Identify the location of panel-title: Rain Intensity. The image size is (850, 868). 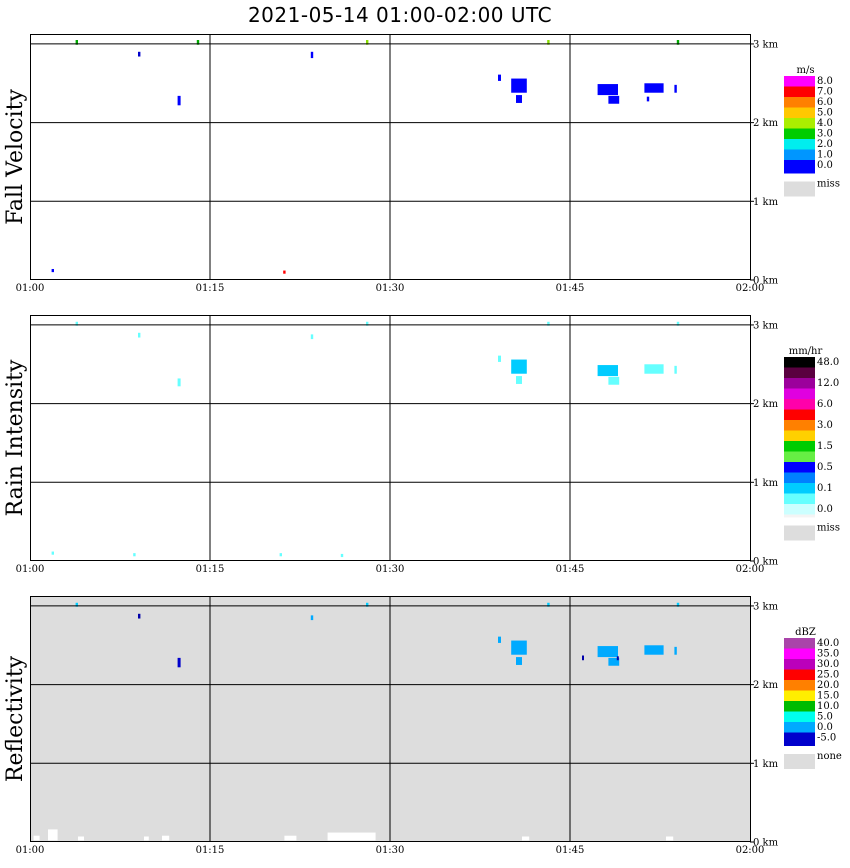
(15, 437).